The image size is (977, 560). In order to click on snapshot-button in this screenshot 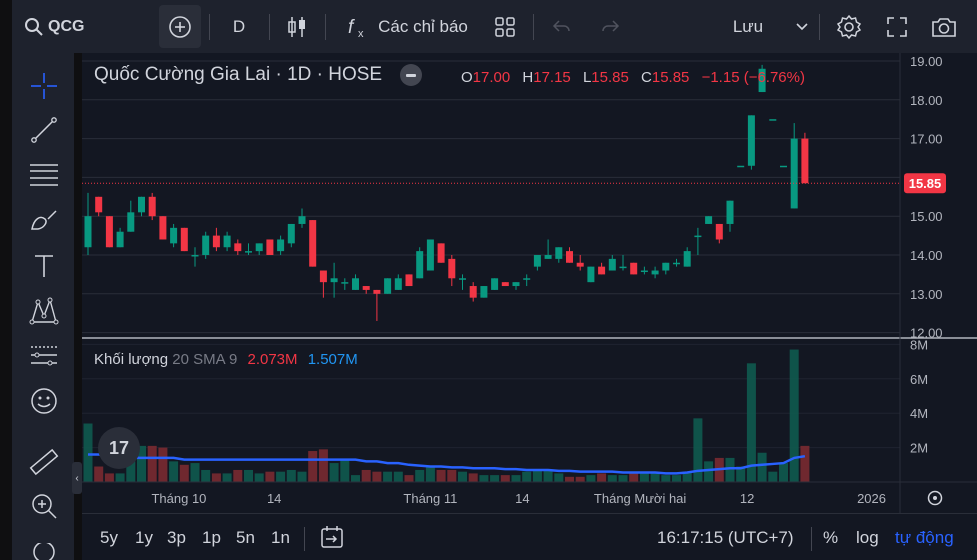, I will do `click(944, 26)`.